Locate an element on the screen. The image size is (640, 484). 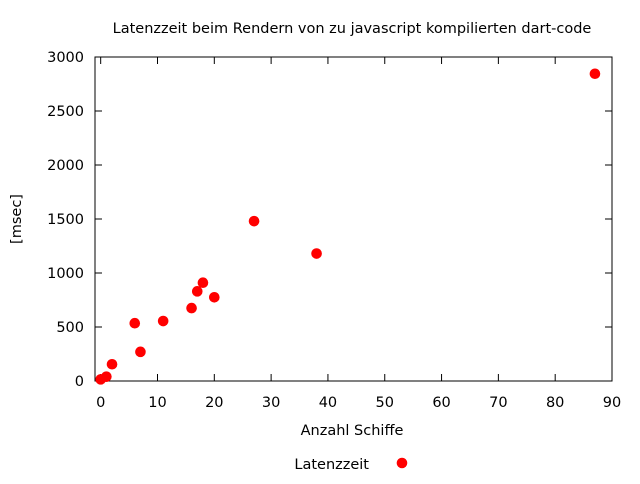
x-axis-label: Anzahl Schiffe is located at coordinates (352, 431).